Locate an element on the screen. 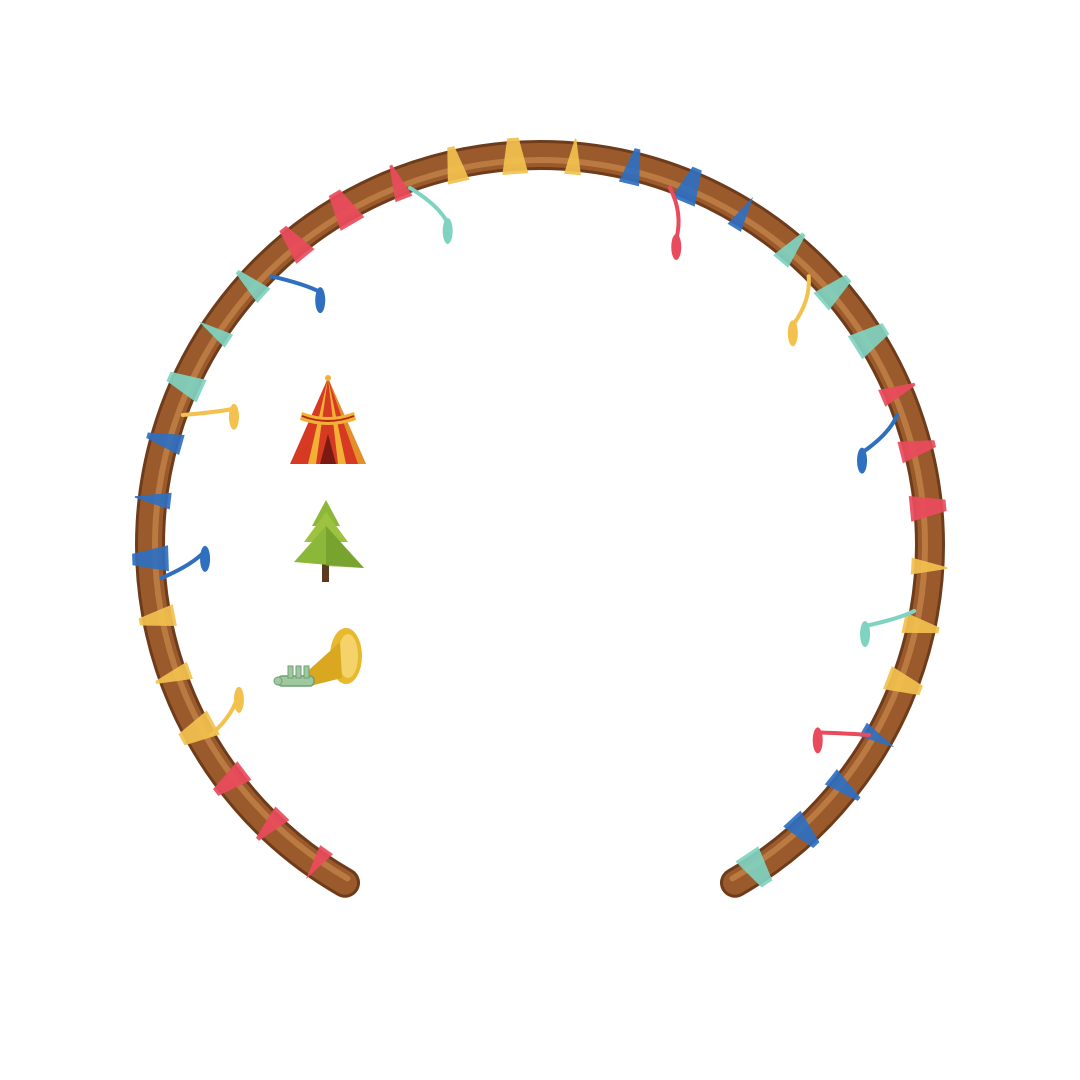 Image resolution: width=1080 pixels, height=1080 pixels. circus-tent-icon is located at coordinates (328, 419).